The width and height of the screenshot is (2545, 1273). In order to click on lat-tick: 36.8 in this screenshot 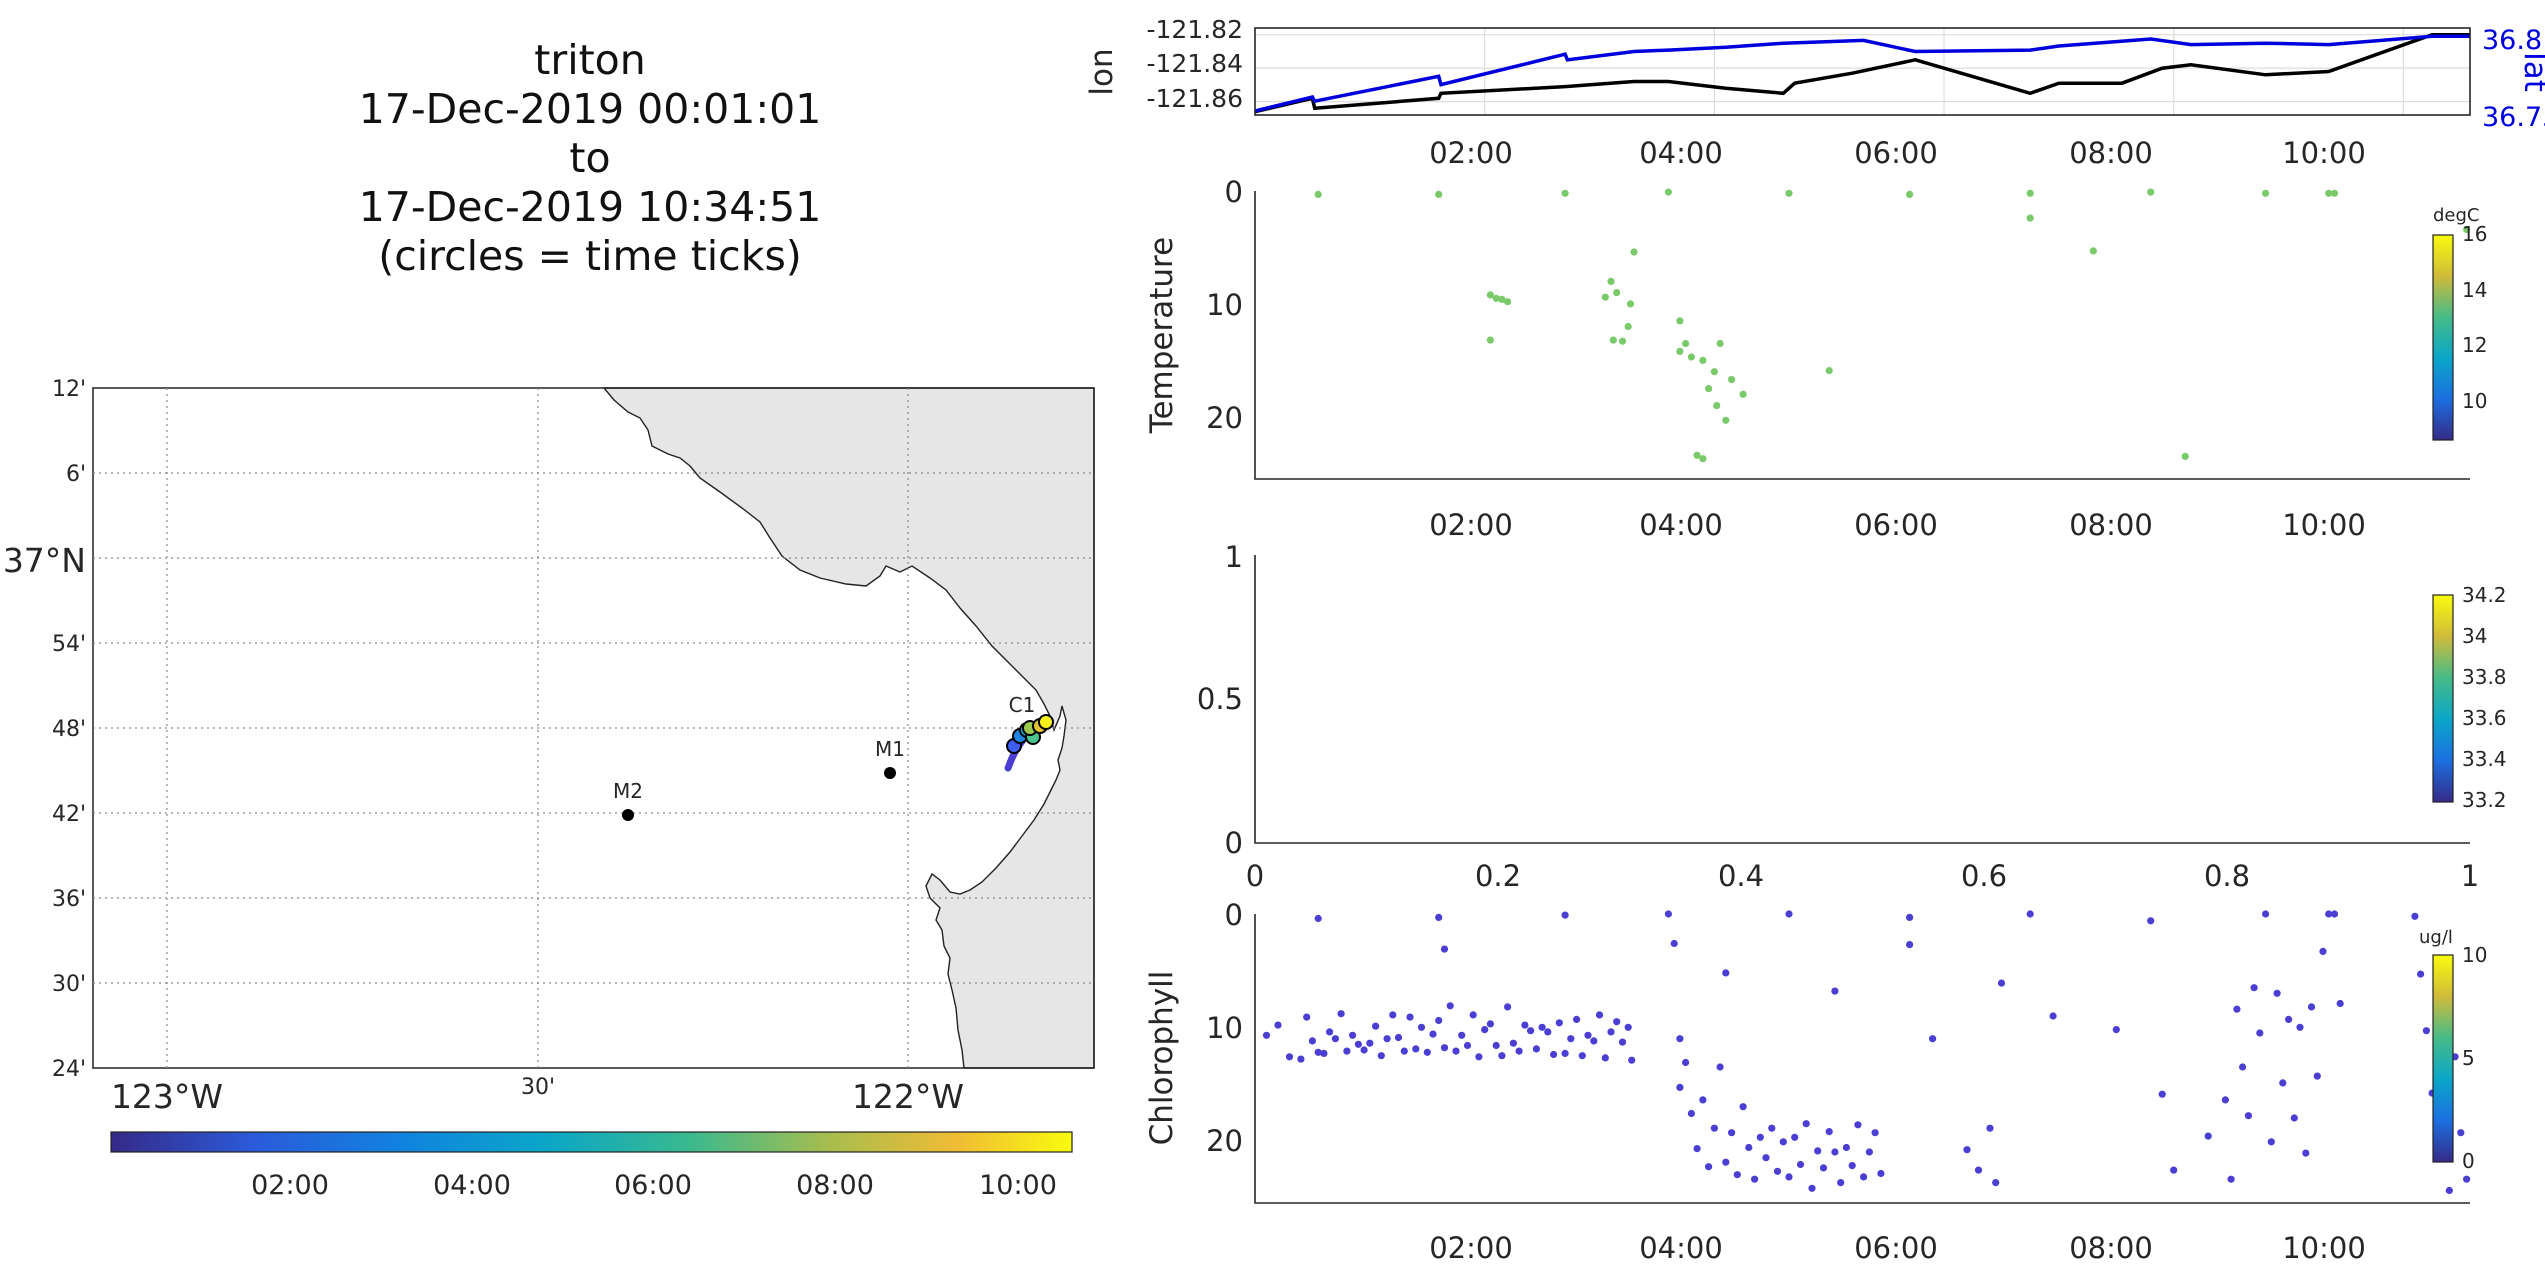, I will do `click(2512, 40)`.